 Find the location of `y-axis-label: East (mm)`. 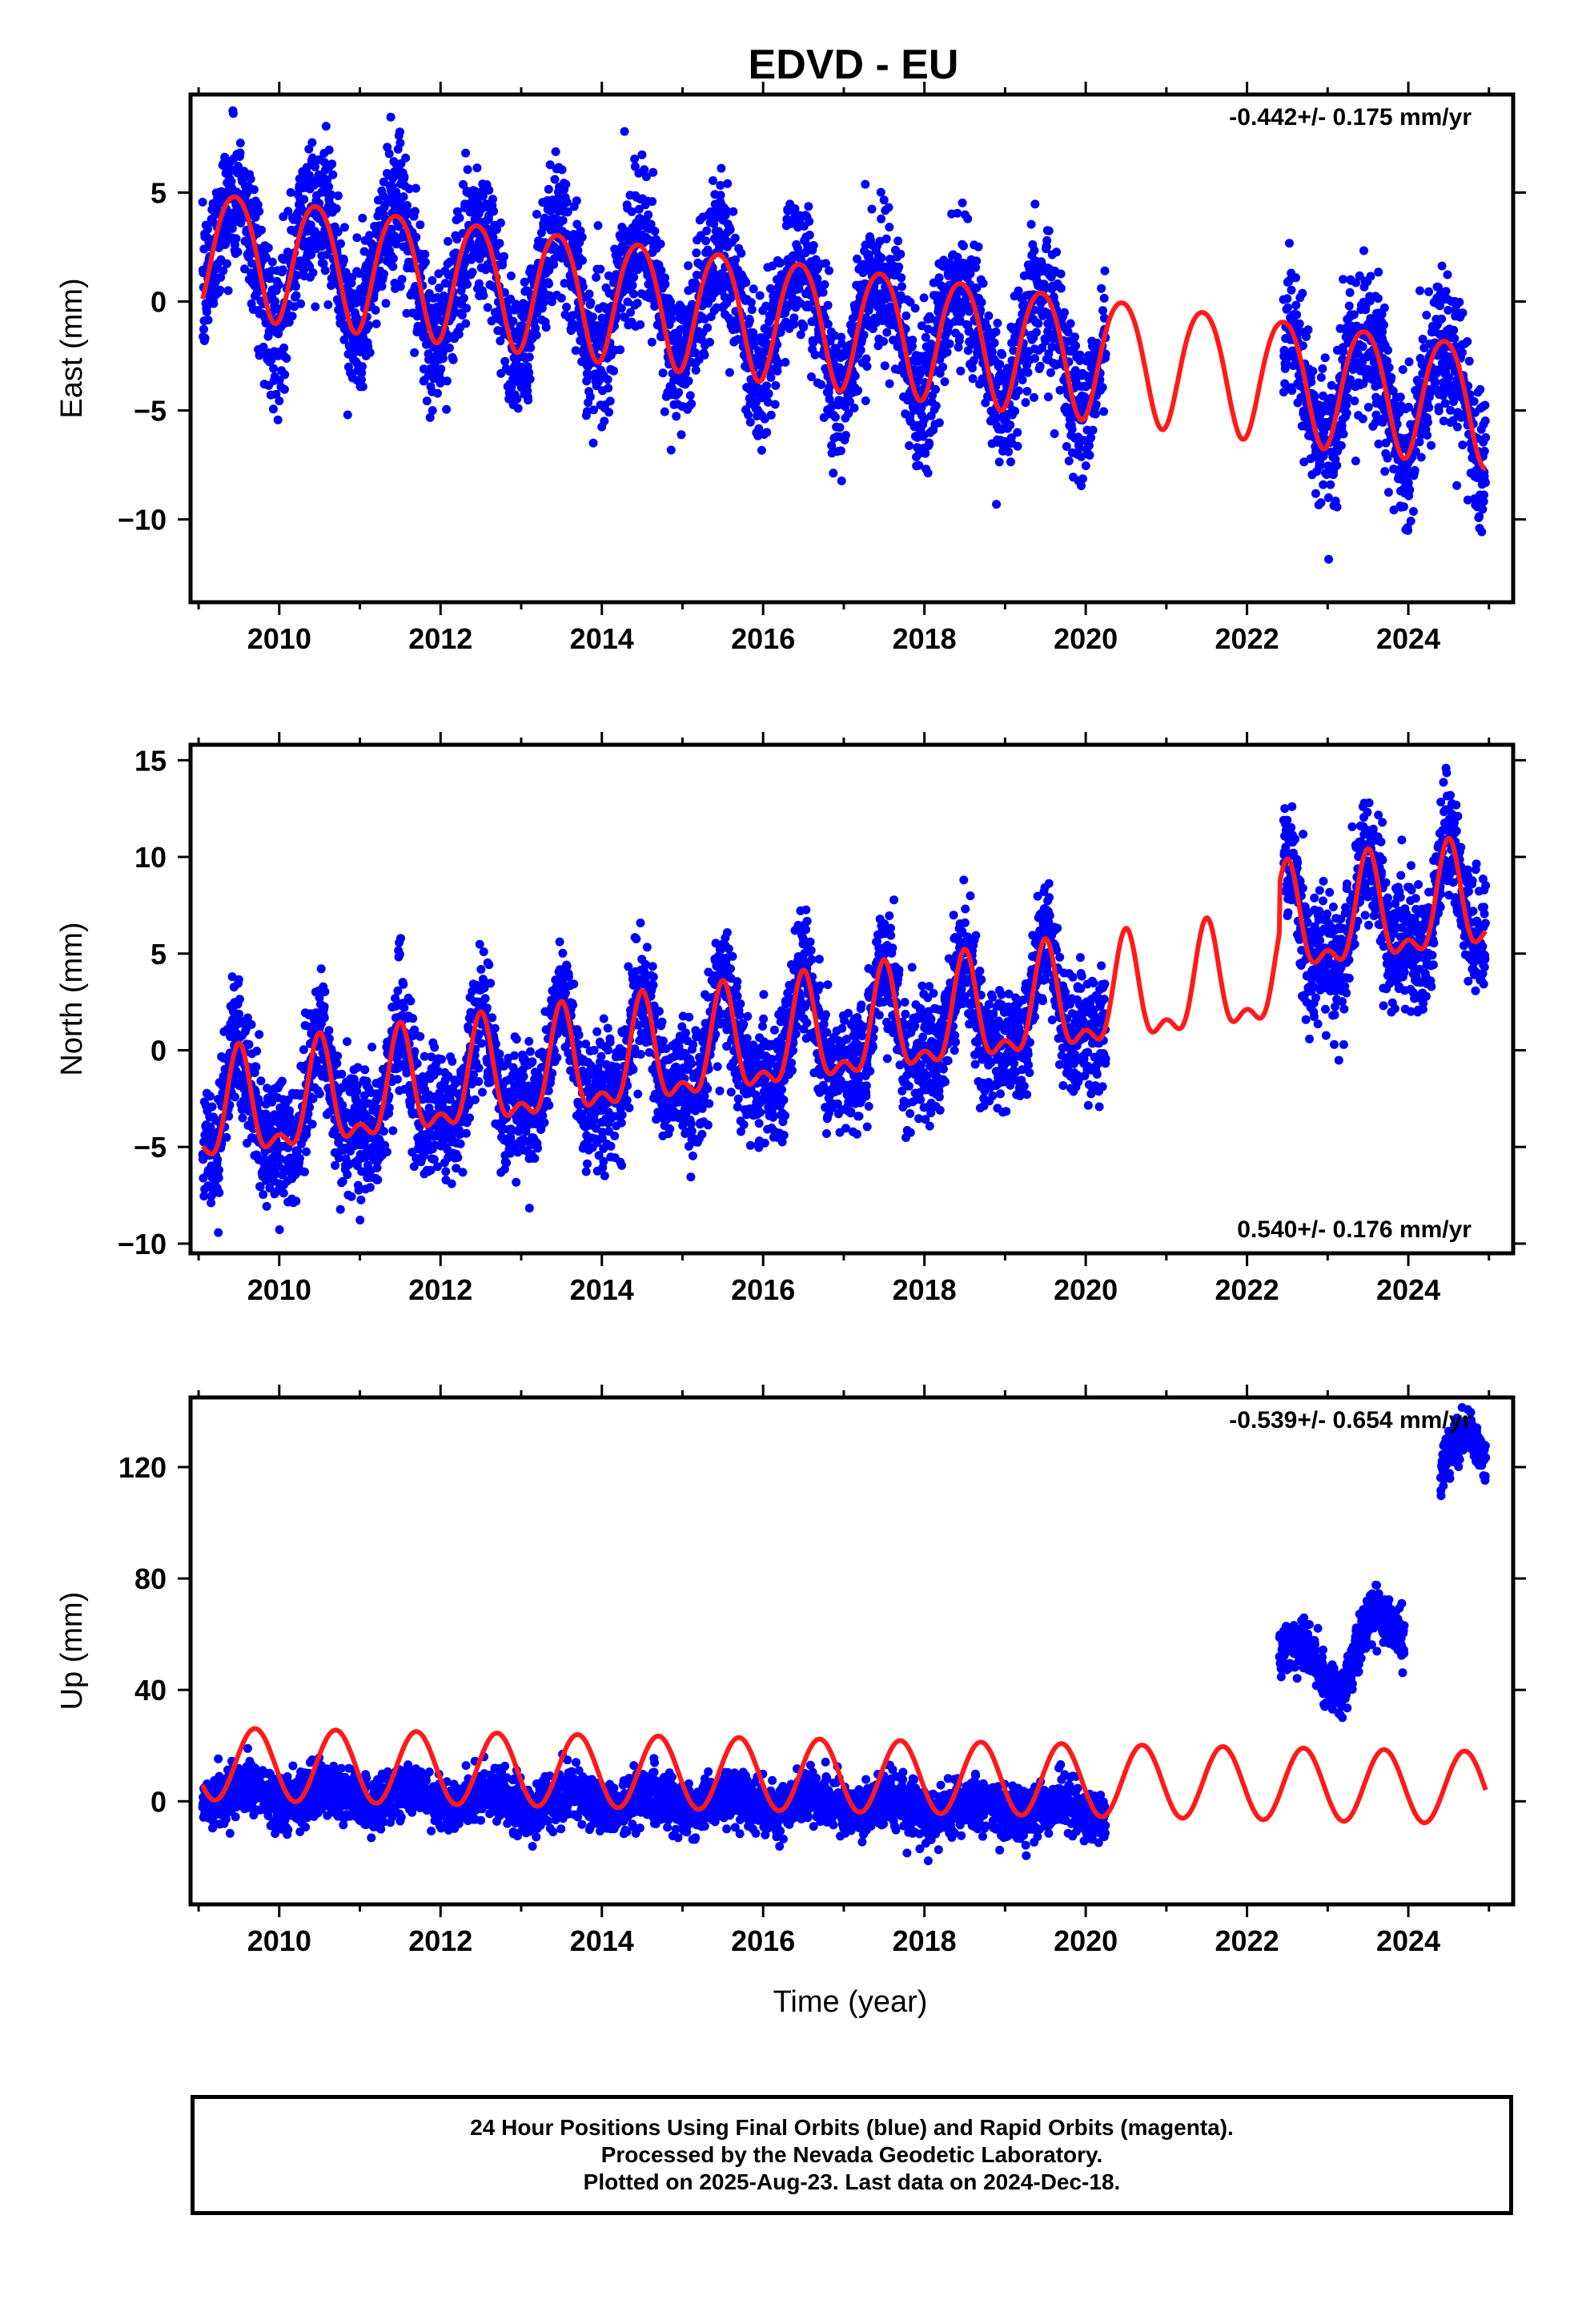

y-axis-label: East (mm) is located at coordinates (72, 348).